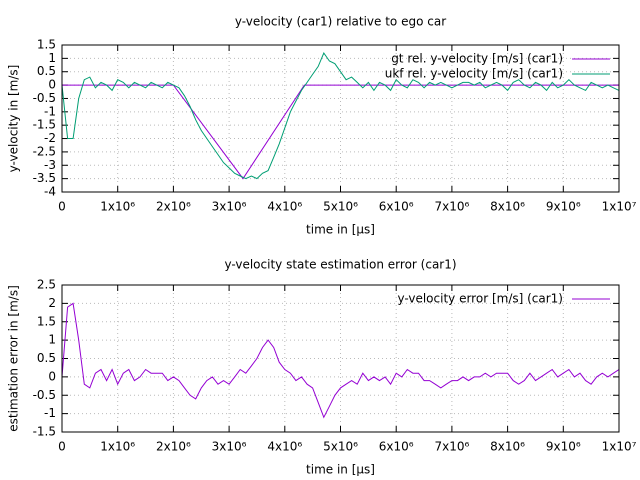  I want to click on y-tick-label: -2.5, so click(44, 151).